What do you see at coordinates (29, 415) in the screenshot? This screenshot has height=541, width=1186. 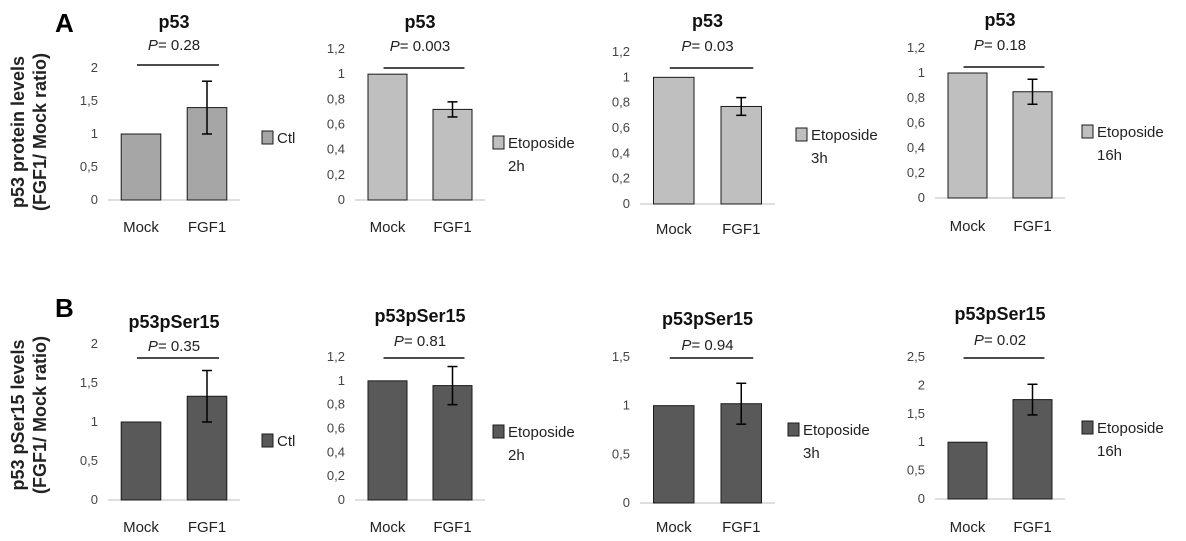 I see `ylabel-b: p53 pSer15 levels (FGF1/ Mock ratio)` at bounding box center [29, 415].